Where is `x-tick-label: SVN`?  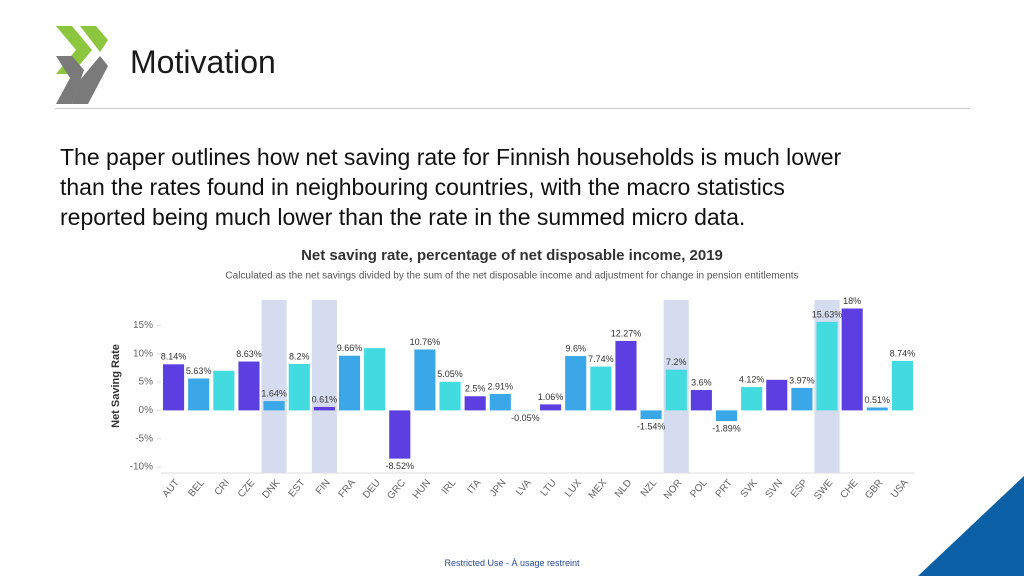 x-tick-label: SVN is located at coordinates (774, 489).